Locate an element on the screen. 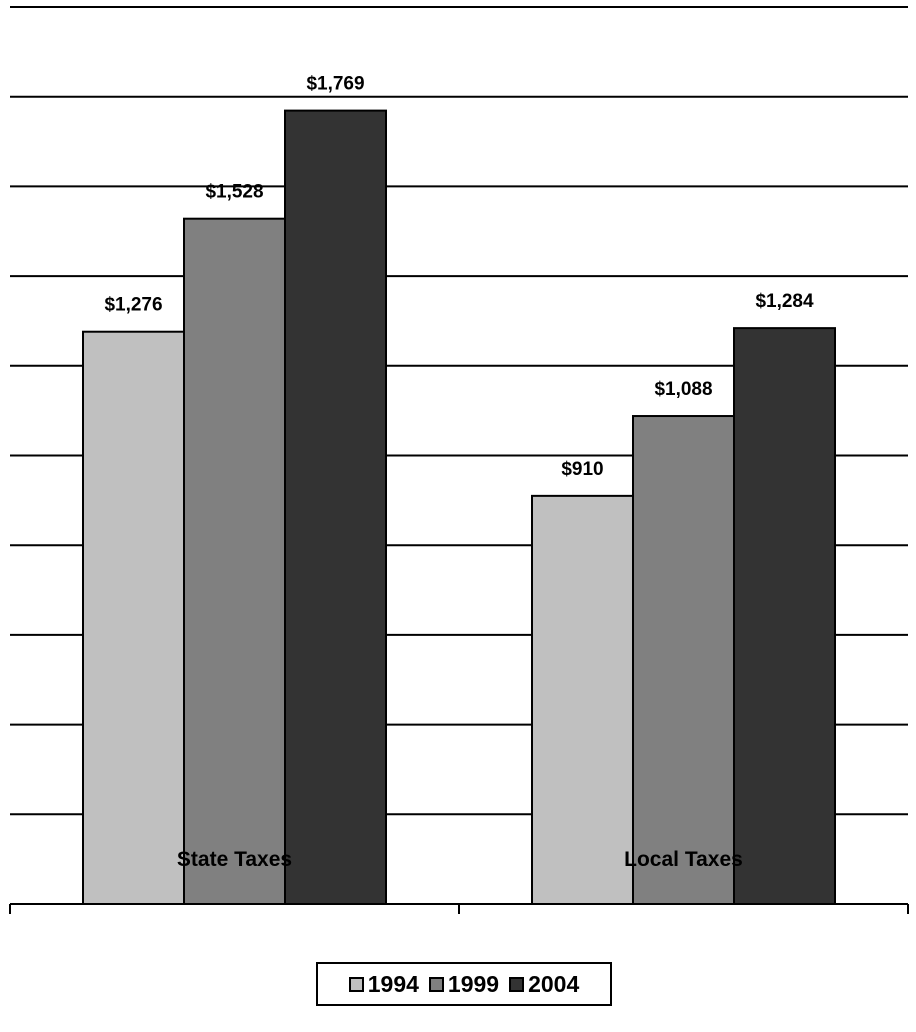 The width and height of the screenshot is (916, 1032). bar-1994-state-taxes is located at coordinates (133, 617).